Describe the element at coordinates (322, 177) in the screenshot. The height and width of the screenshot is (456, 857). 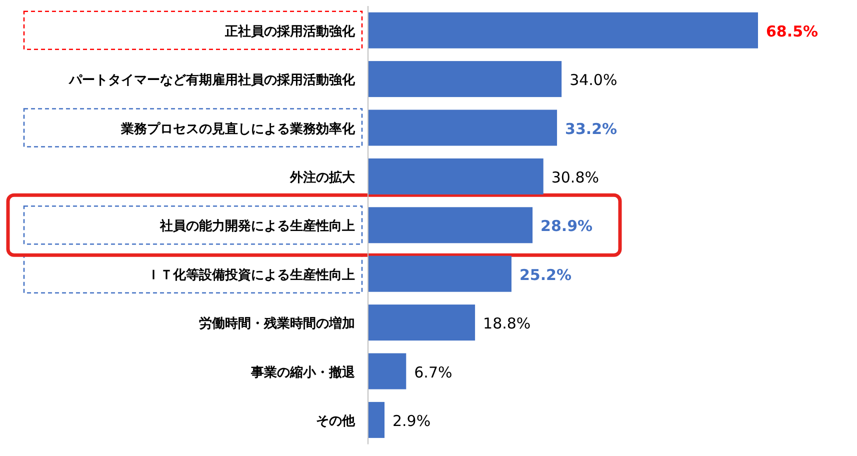
I see `y-tick-label: 外注の拡大` at that location.